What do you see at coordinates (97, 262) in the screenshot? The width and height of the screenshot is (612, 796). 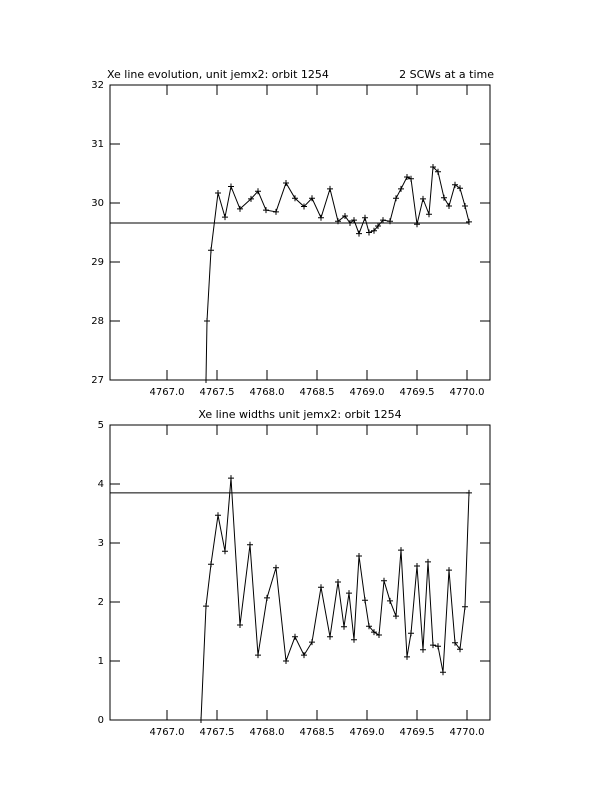 I see `y-tick-label: 29` at bounding box center [97, 262].